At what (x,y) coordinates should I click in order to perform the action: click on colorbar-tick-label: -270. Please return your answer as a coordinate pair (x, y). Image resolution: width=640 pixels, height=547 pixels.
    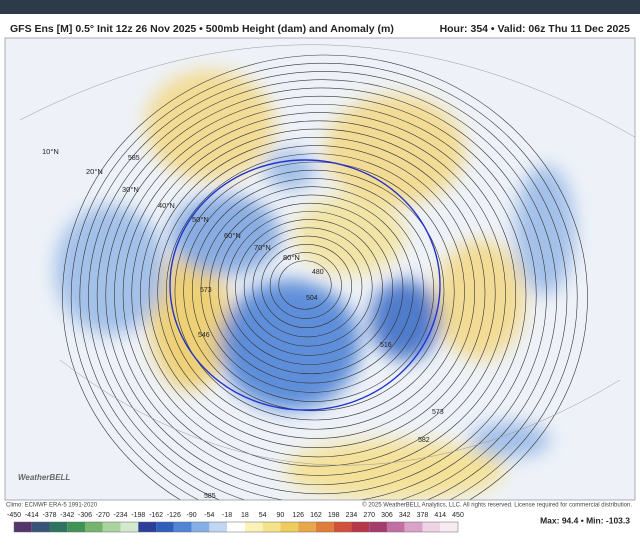
    Looking at the image, I should click on (103, 515).